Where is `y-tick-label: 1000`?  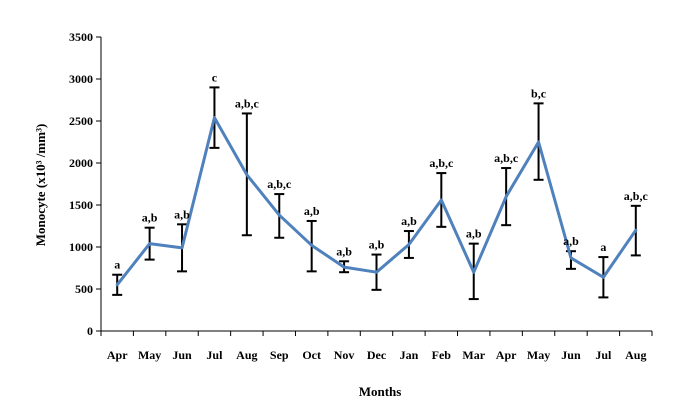 y-tick-label: 1000 is located at coordinates (81, 247).